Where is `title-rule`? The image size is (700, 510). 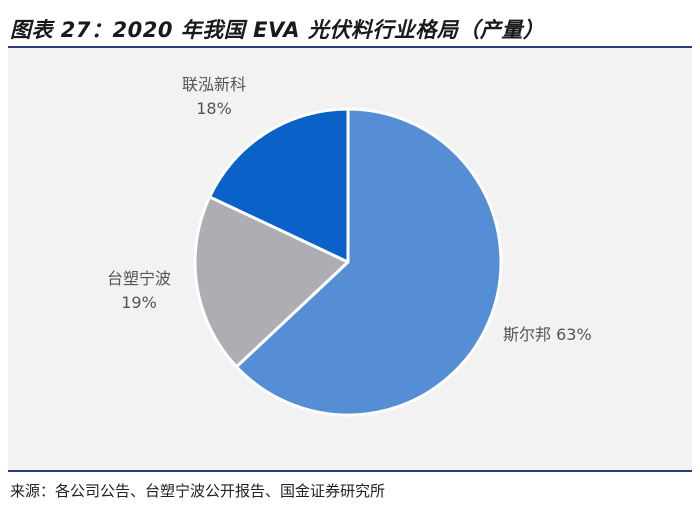 title-rule is located at coordinates (350, 47).